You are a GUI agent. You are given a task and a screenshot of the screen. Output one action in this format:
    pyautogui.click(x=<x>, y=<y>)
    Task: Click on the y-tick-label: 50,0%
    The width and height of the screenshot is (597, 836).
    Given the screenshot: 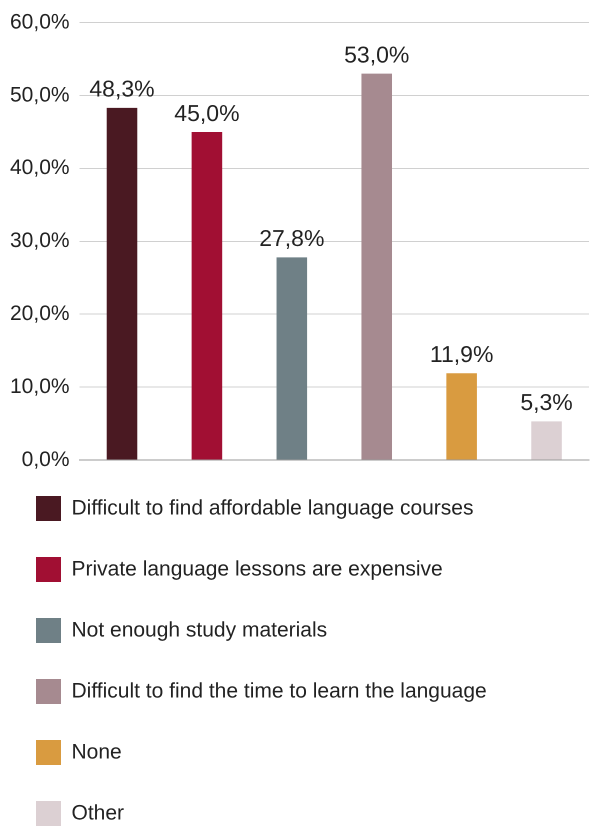 What is the action you would take?
    pyautogui.click(x=40, y=94)
    